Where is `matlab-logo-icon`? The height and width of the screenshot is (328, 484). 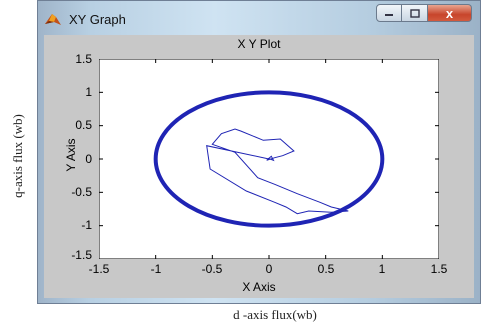 matlab-logo-icon is located at coordinates (53, 19).